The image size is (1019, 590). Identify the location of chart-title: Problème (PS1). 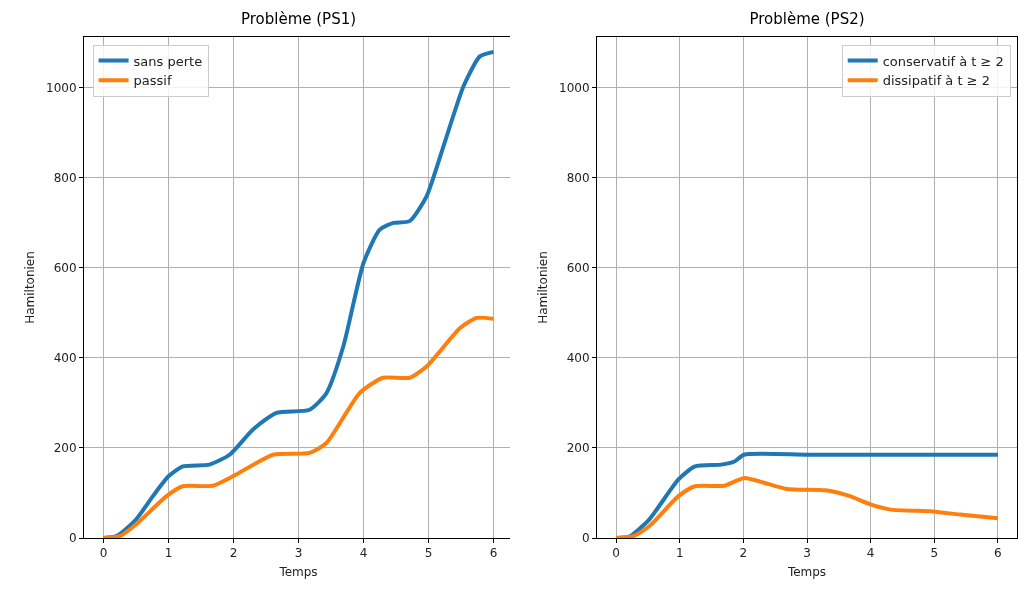
(298, 19).